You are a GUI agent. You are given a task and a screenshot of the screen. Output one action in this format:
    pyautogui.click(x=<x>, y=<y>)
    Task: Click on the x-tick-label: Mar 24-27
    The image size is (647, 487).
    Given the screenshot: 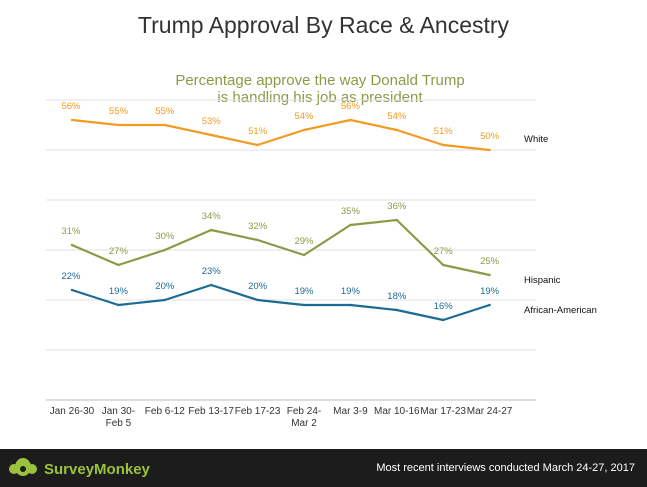 What is the action you would take?
    pyautogui.click(x=490, y=411)
    